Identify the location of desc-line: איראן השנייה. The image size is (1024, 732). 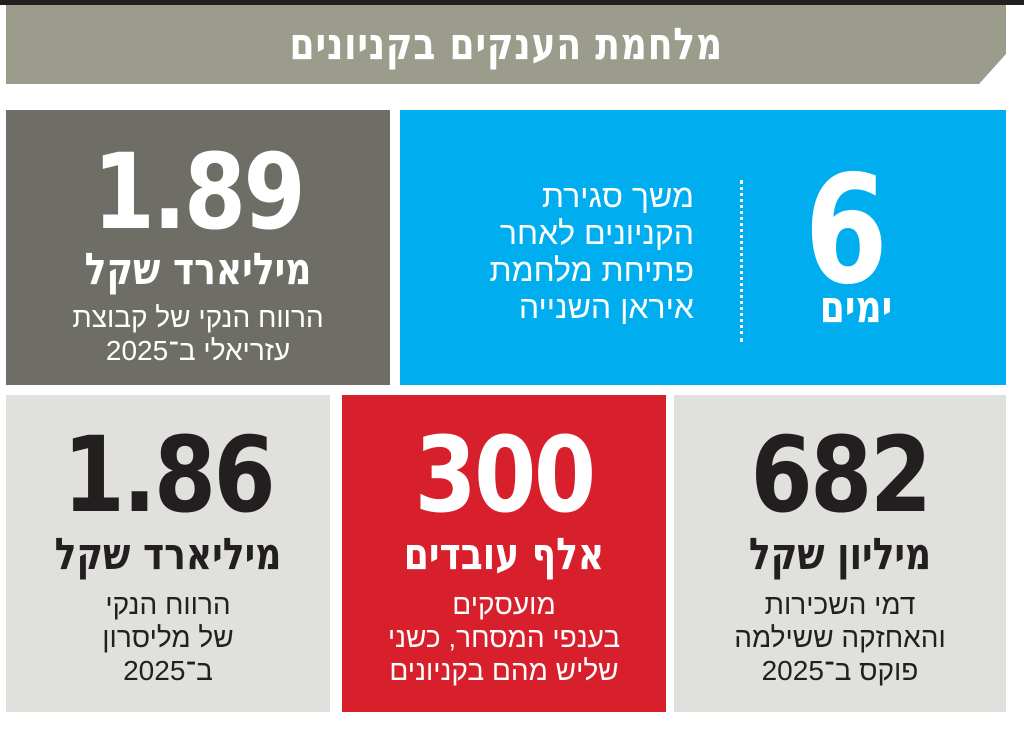
(606, 307).